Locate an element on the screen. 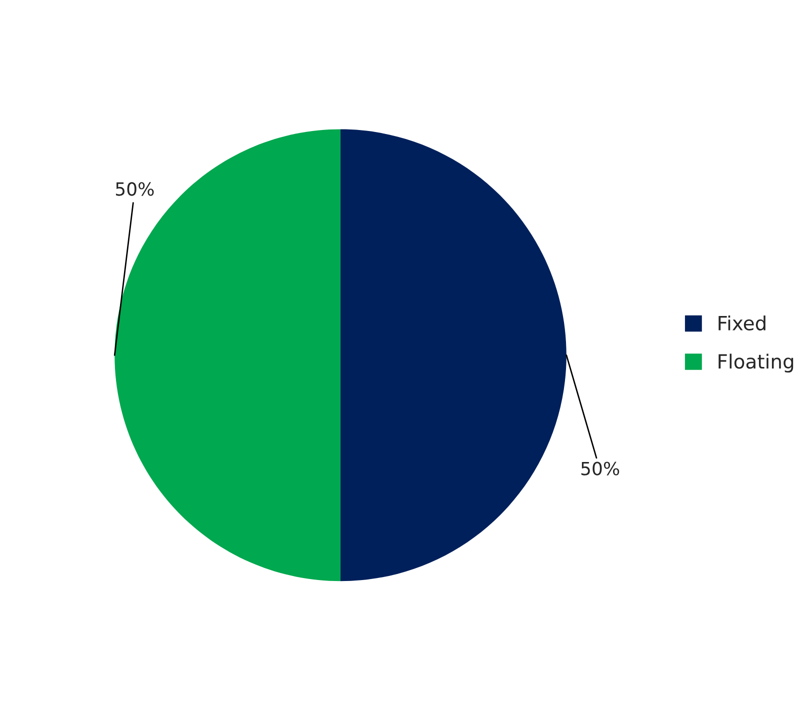 This screenshot has width=805, height=702. legend-label: Fixed is located at coordinates (742, 322).